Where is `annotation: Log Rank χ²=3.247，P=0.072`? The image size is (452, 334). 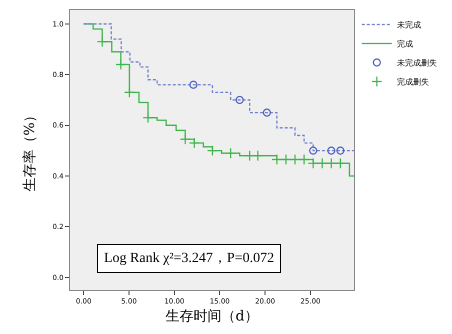
annotation: Log Rank χ²=3.247，P=0.072 is located at coordinates (189, 258).